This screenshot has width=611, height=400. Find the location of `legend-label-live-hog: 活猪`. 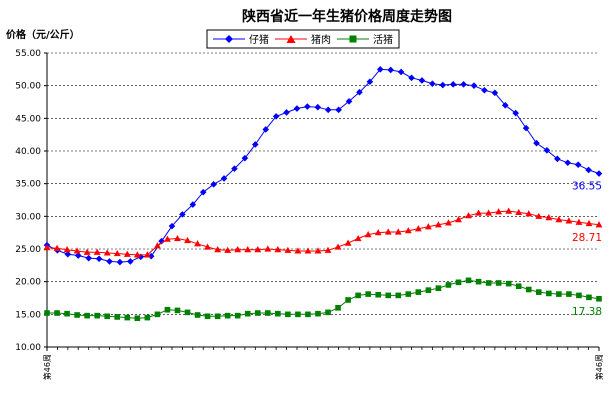

legend-label-live-hog: 活猪 is located at coordinates (383, 40).